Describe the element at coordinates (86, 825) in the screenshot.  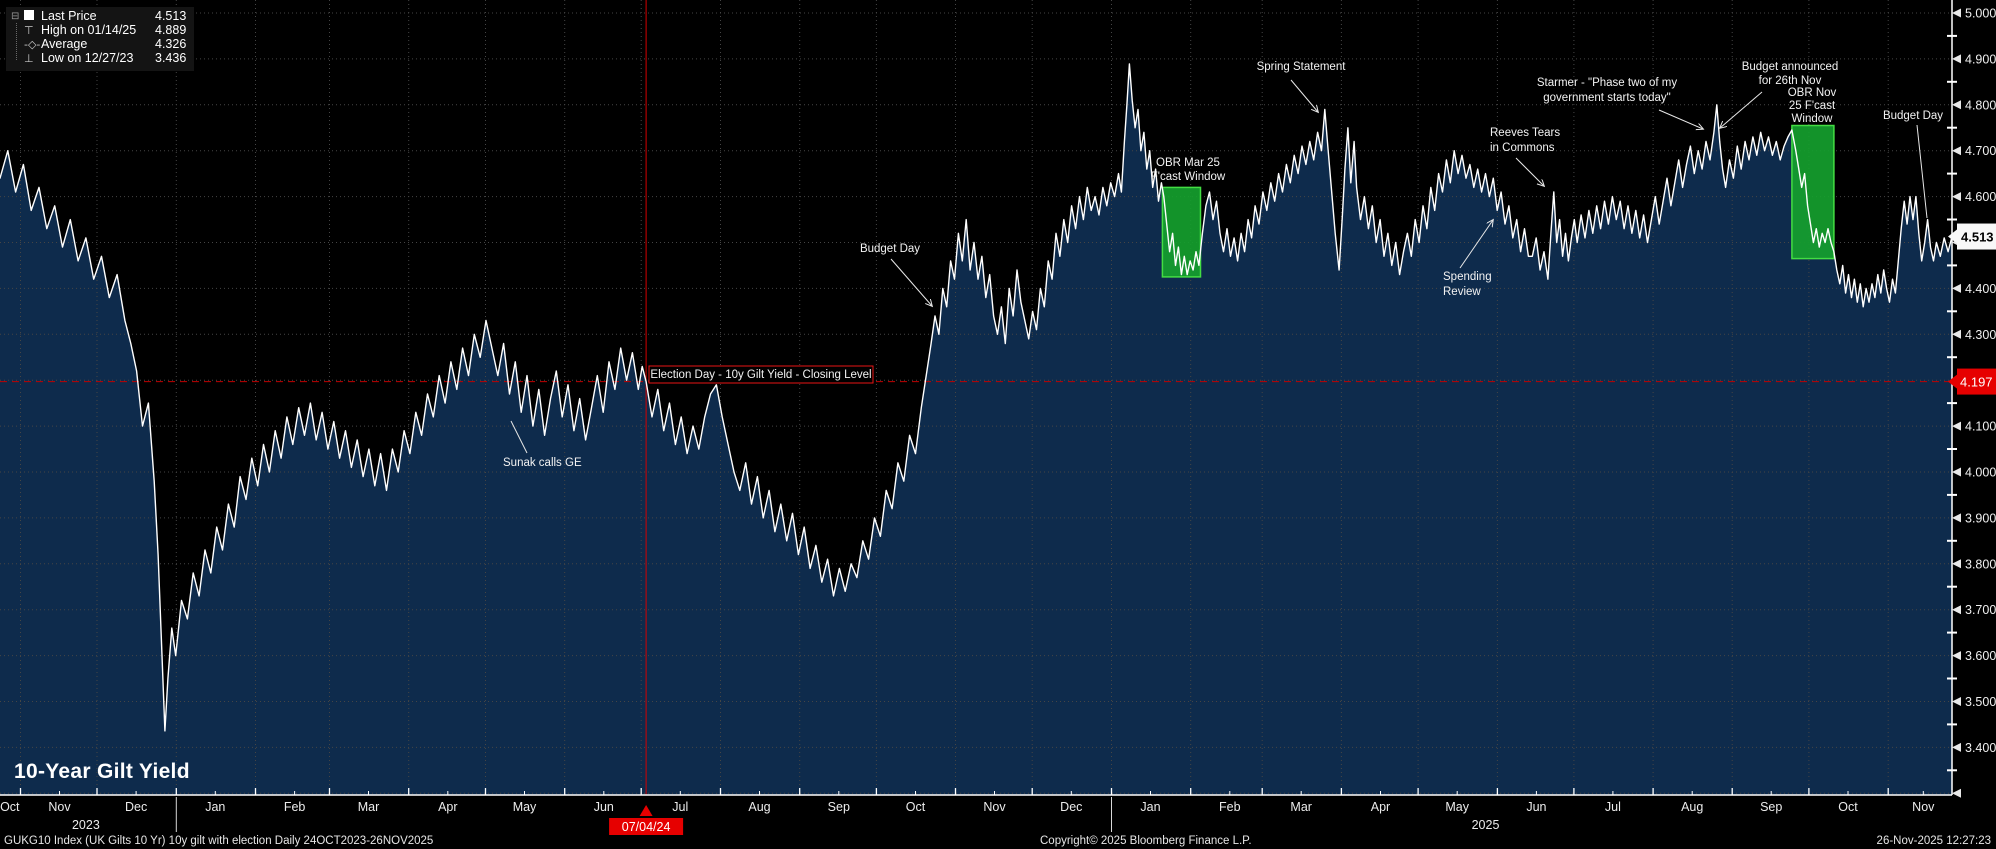
I see `x-year-label: 2023` at that location.